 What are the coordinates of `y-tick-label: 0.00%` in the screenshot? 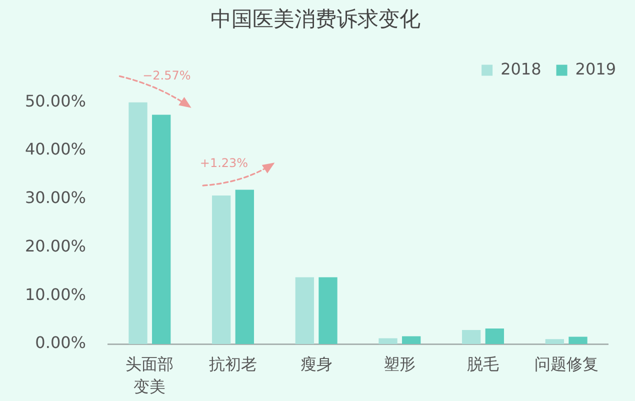 It's located at (60, 342).